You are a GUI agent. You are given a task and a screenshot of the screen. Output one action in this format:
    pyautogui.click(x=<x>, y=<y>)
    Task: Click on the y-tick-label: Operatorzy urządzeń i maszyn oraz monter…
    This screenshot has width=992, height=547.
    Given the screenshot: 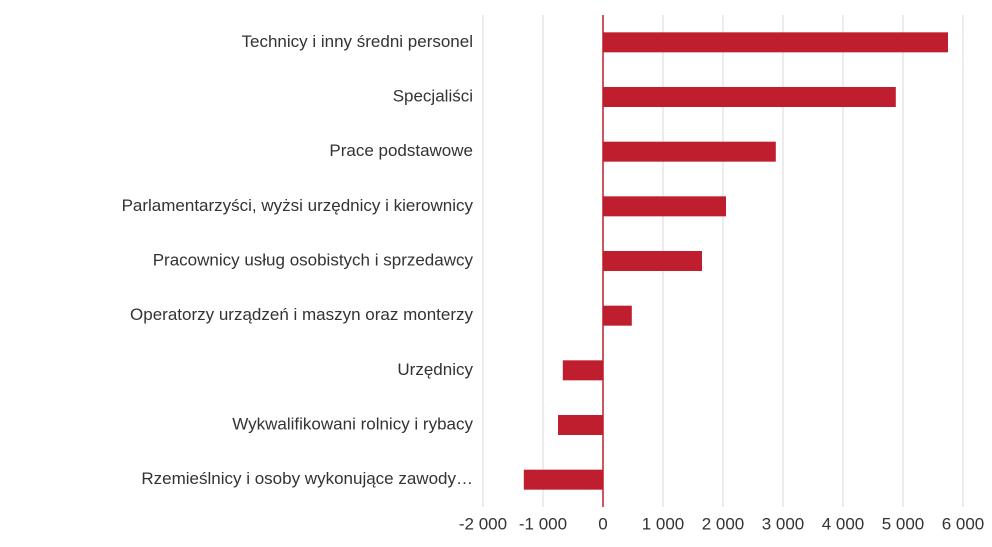 What is the action you would take?
    pyautogui.click(x=301, y=314)
    